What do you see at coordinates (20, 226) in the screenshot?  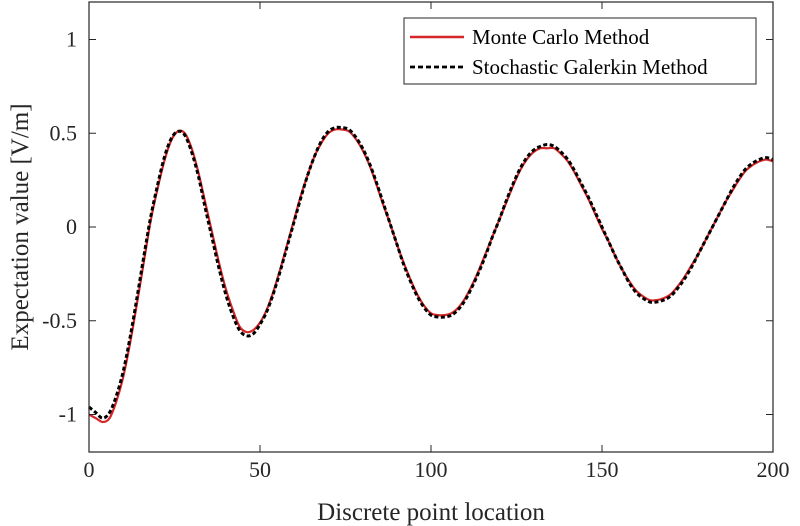 I see `y-axis-label: Expectation value [V/m]` at bounding box center [20, 226].